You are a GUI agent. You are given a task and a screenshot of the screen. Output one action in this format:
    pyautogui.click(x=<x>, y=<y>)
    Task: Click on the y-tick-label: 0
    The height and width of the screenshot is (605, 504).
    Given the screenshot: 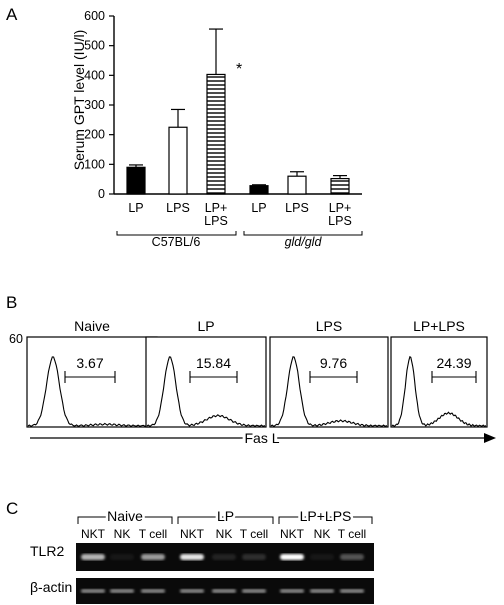 What is the action you would take?
    pyautogui.click(x=101, y=194)
    